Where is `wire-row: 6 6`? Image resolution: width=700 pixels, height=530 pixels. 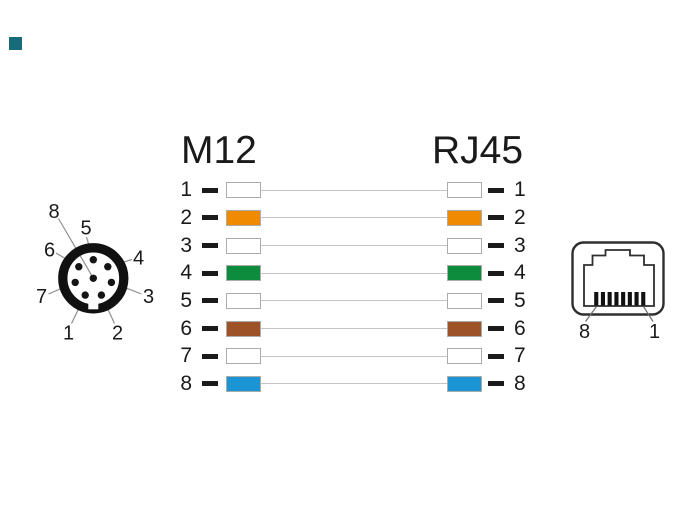 wire-row: 6 6 is located at coordinates (353, 328).